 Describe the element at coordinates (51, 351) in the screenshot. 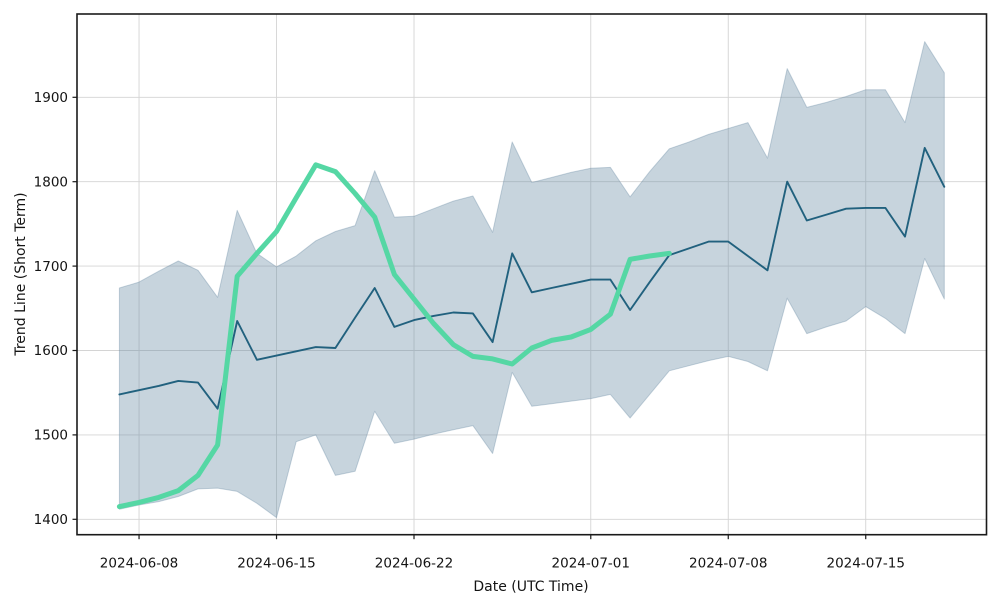

I see `y-tick-label: 1600` at that location.